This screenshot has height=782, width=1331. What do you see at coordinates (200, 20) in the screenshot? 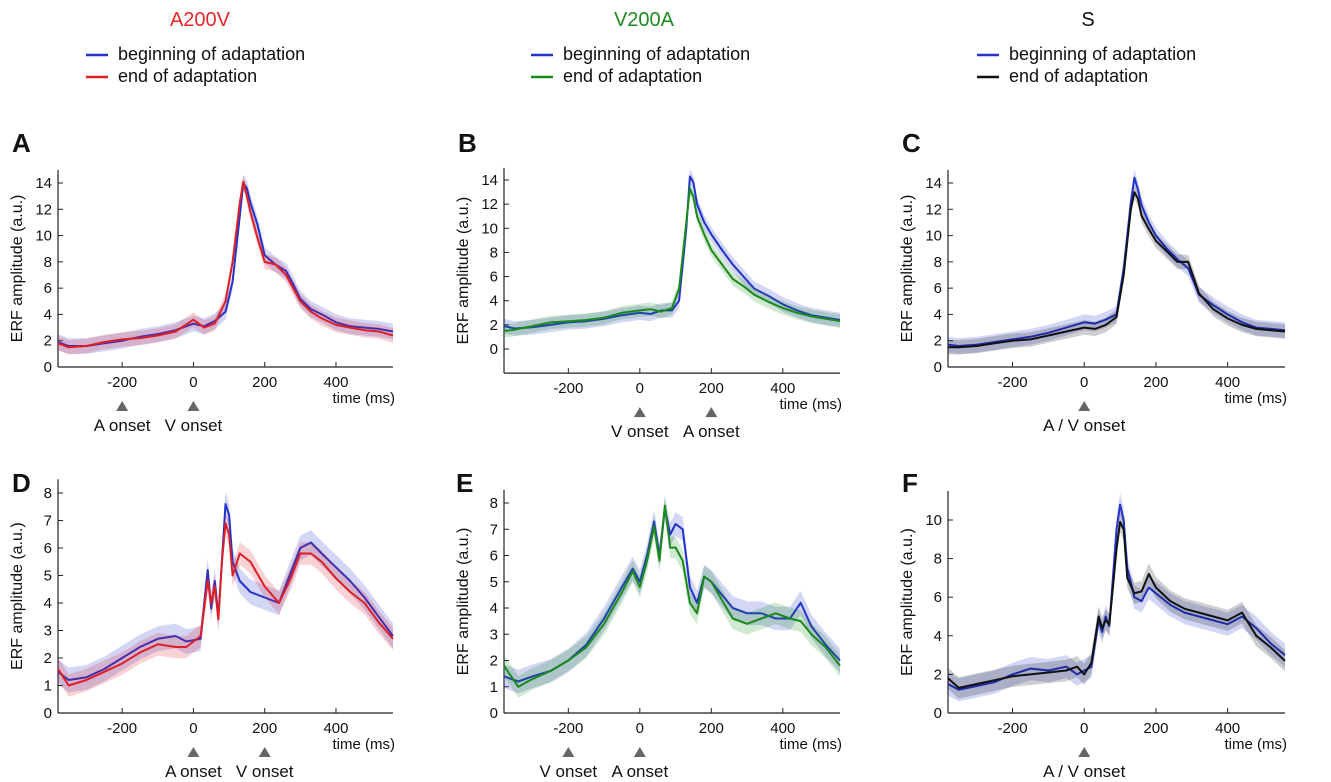
I see `column-title-0: A200V` at bounding box center [200, 20].